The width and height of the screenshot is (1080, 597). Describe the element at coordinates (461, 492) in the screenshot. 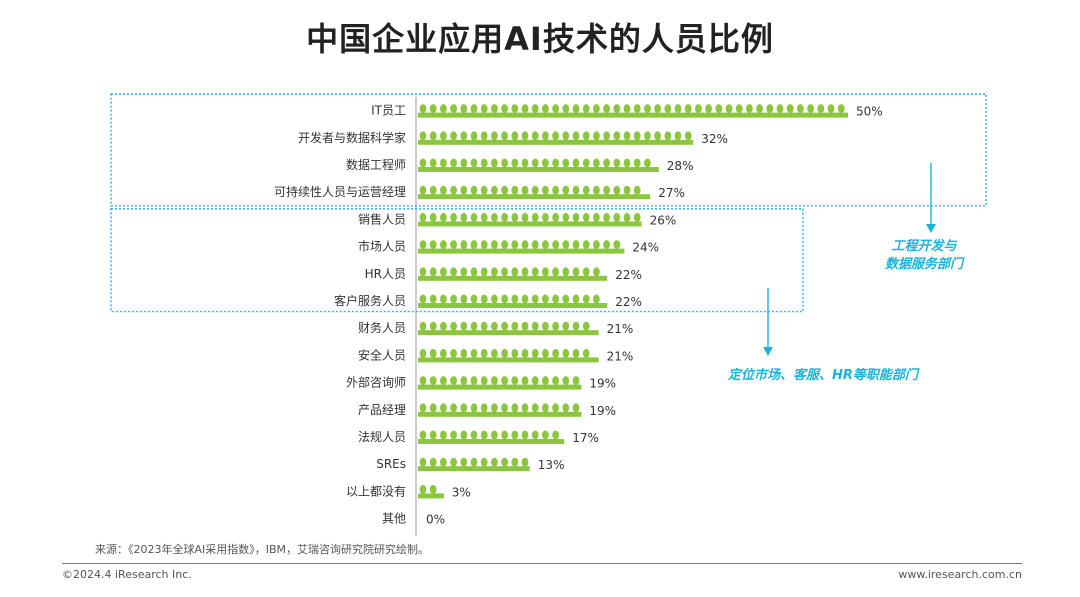

I see `value-label: 3%` at that location.